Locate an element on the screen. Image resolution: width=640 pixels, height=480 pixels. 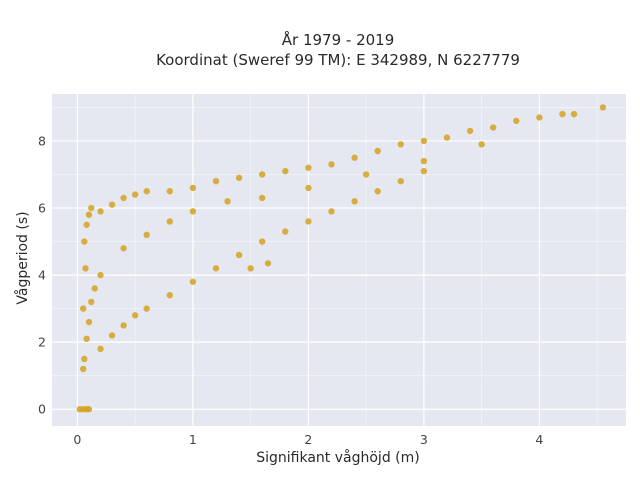
x-tick-labels: 0 1 2 3 4 is located at coordinates (308, 439).